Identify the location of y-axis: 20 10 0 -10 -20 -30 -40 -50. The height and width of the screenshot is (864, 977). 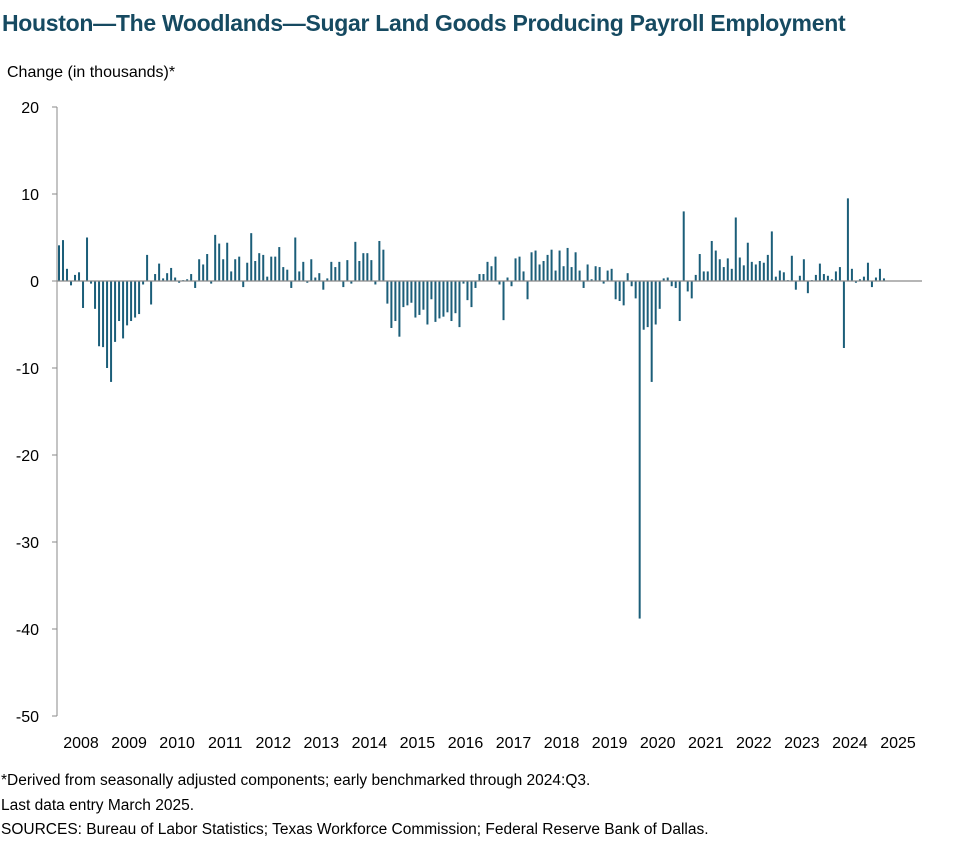
(37, 413).